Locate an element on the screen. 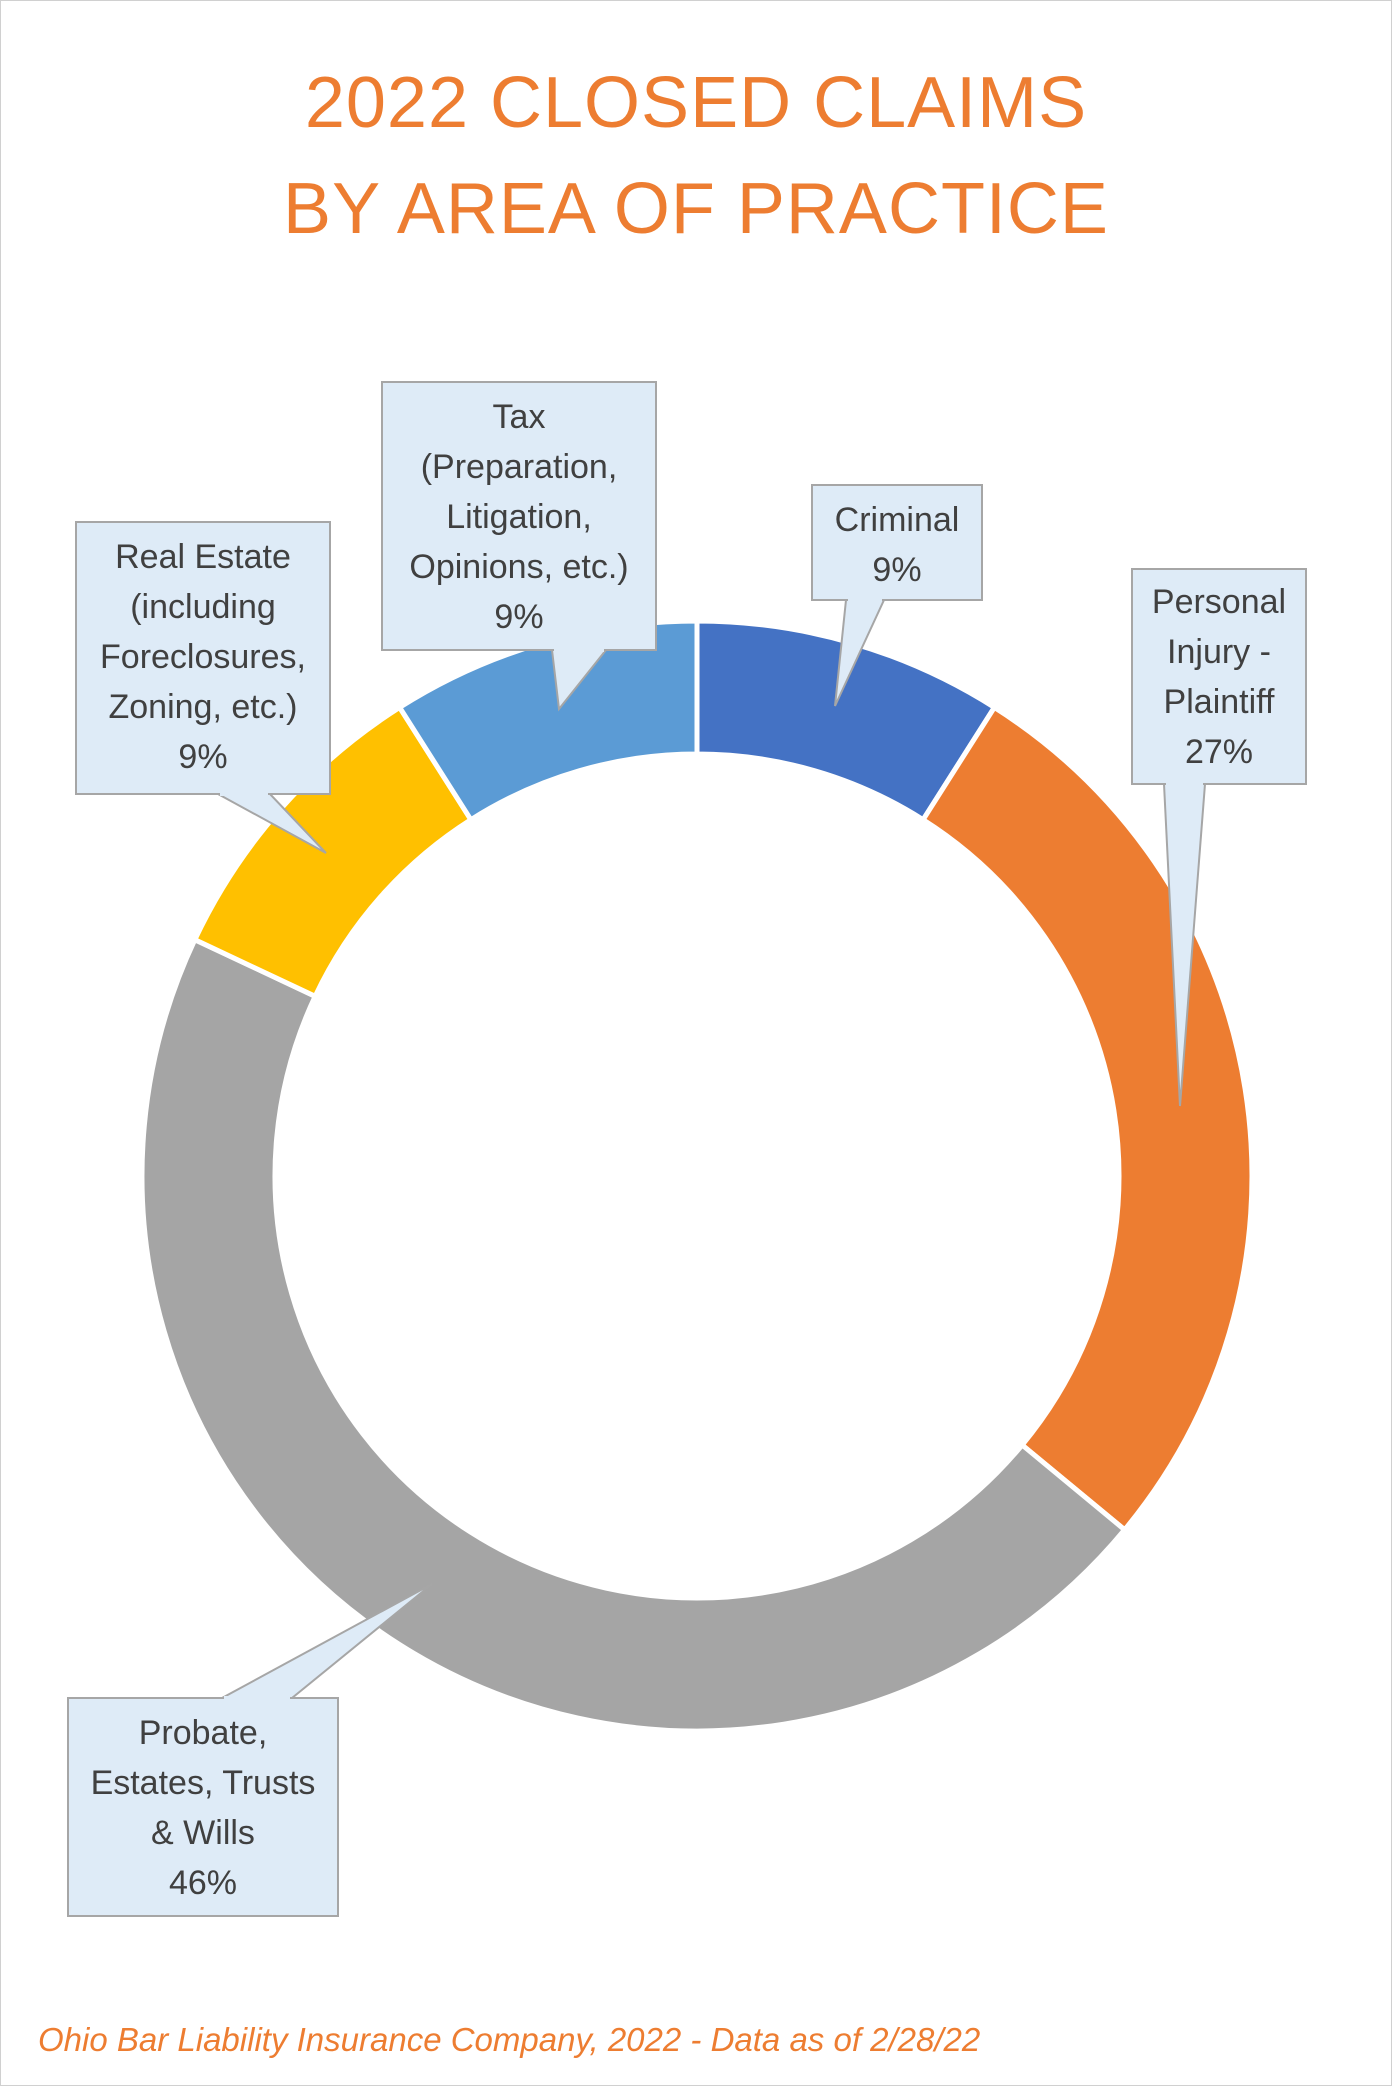  data-label-1: Personal Injury - Plaintiff 27% is located at coordinates (1219, 677).